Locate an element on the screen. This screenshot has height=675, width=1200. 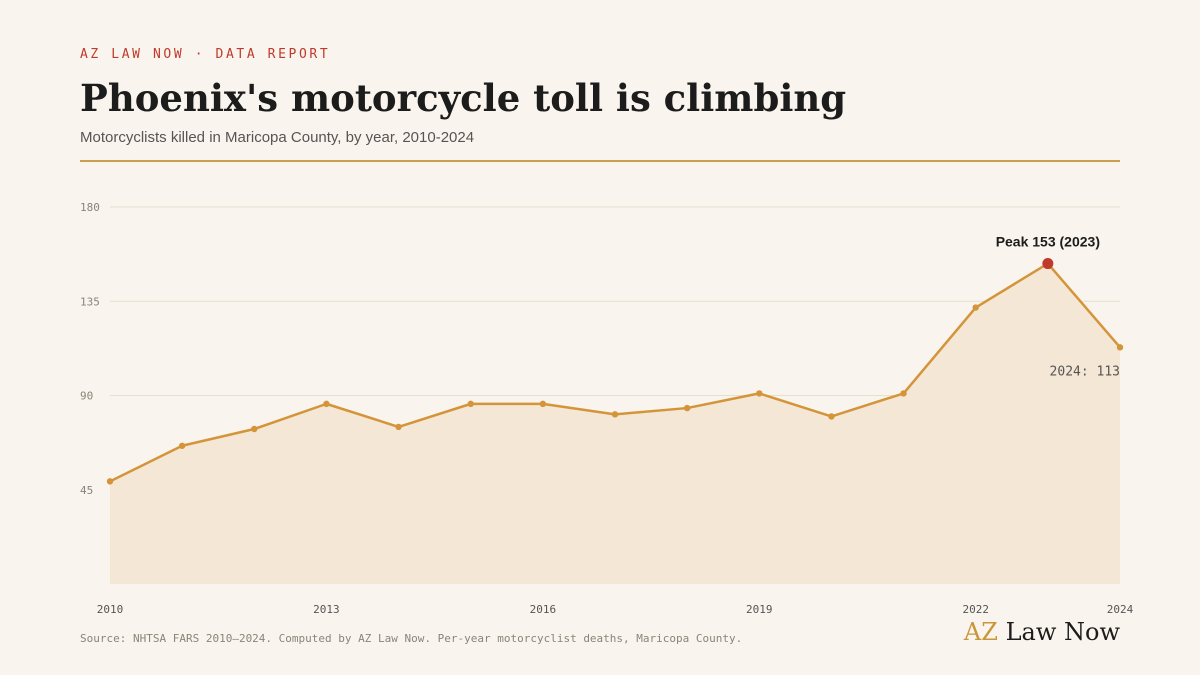
x-tick-label: 2016 is located at coordinates (543, 609).